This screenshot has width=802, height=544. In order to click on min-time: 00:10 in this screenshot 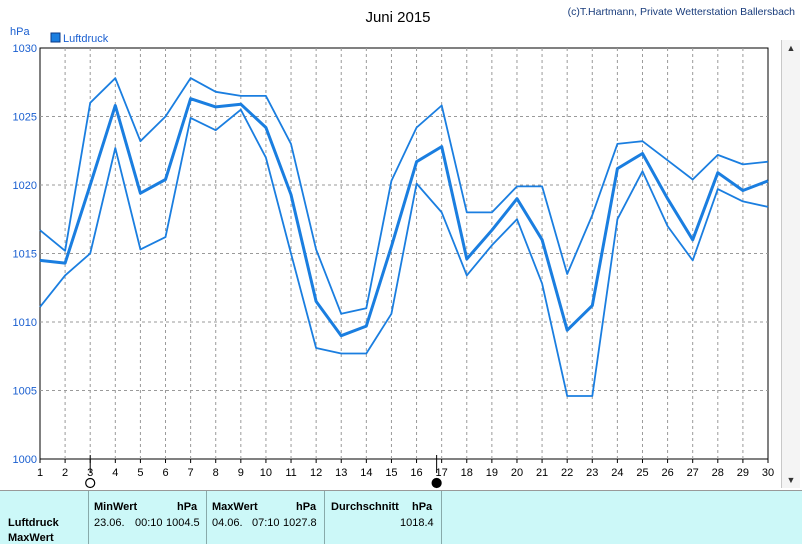, I will do `click(149, 523)`.